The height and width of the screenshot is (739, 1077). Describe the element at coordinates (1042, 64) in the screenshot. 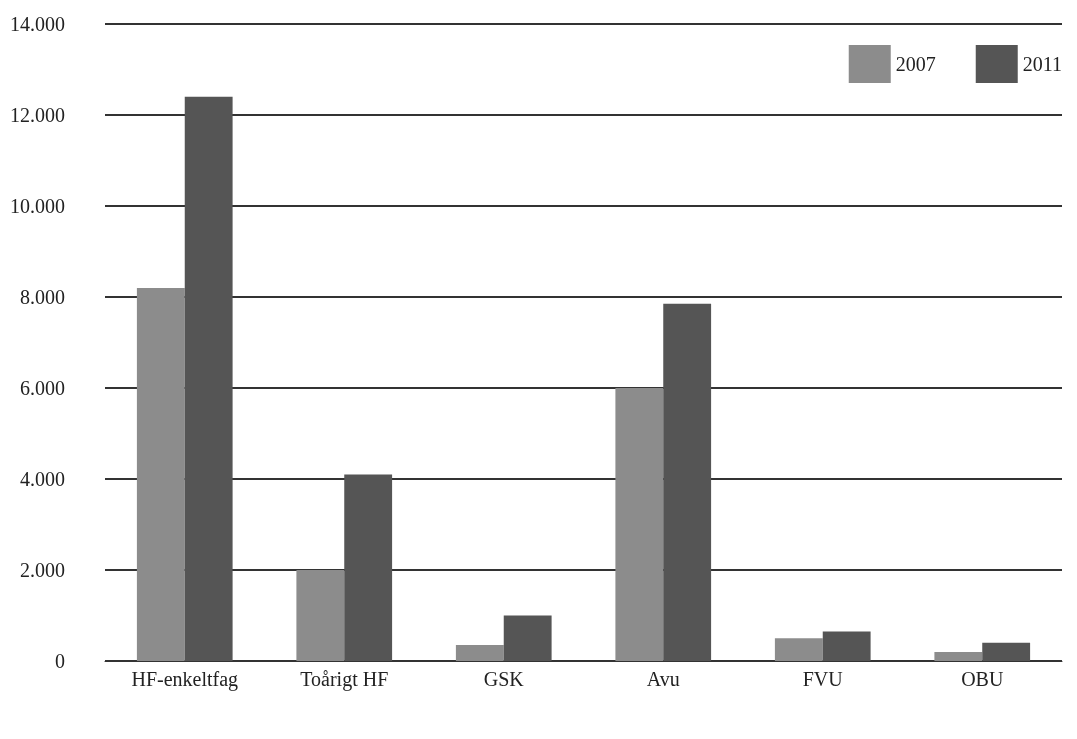

I see `legend-label: 2011` at that location.